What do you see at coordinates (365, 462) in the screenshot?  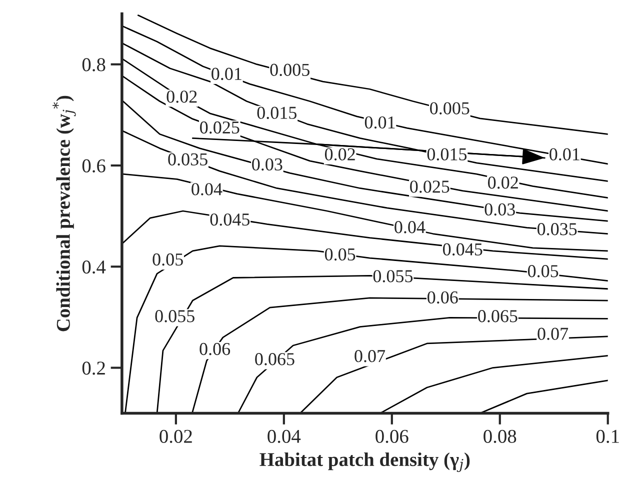 I see `x-axis-title: Habitat patch density (γ$_{j}$)` at bounding box center [365, 462].